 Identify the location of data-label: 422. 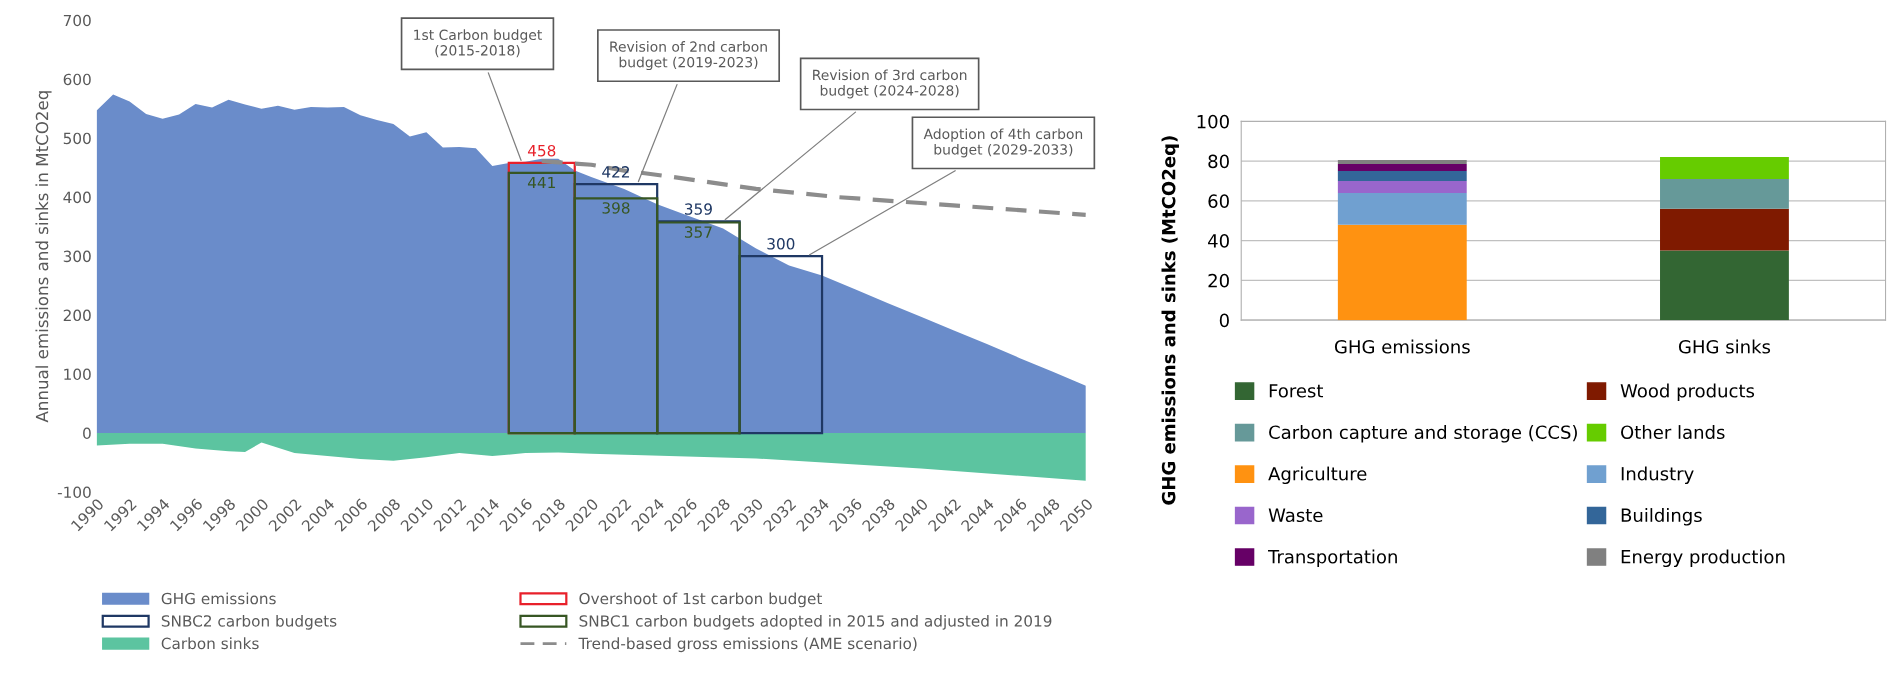
(616, 172).